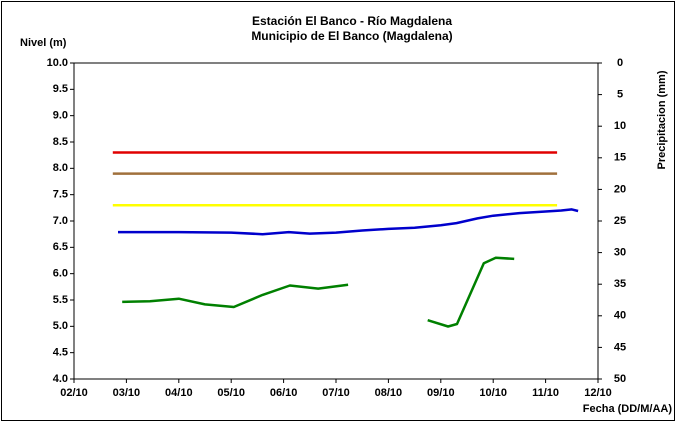 The width and height of the screenshot is (677, 423). What do you see at coordinates (620, 316) in the screenshot?
I see `y2-tick-label: 40` at bounding box center [620, 316].